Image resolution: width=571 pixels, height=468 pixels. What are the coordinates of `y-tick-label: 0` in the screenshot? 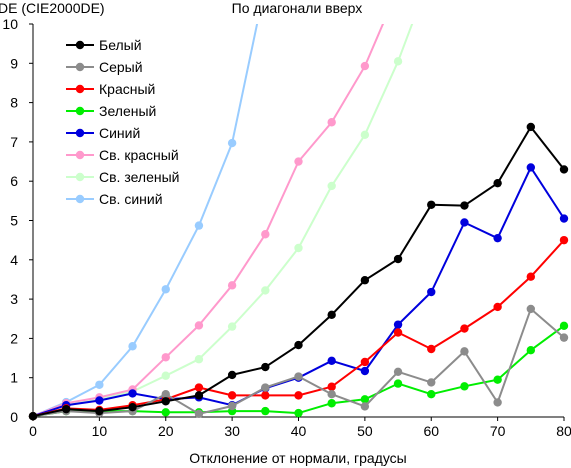 It's located at (14, 417).